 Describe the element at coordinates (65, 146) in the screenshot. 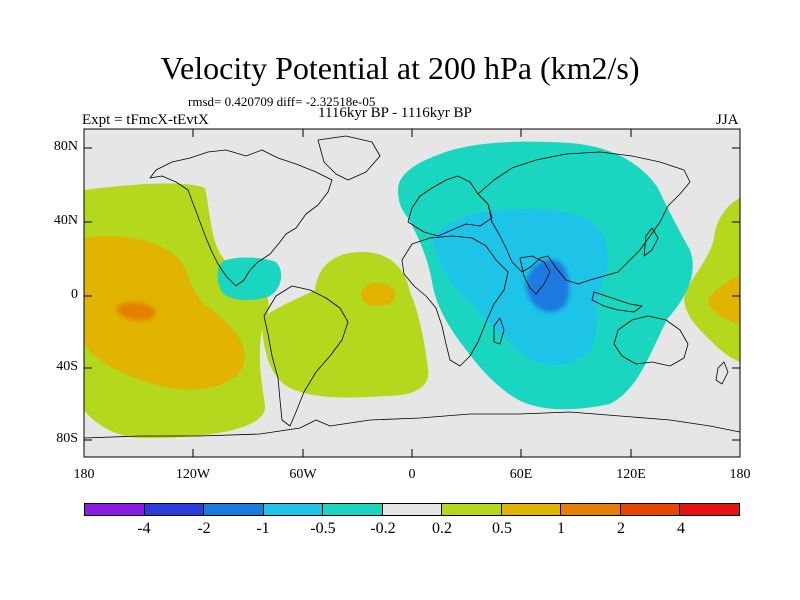

I see `y-tick-label-80n: 80N` at that location.